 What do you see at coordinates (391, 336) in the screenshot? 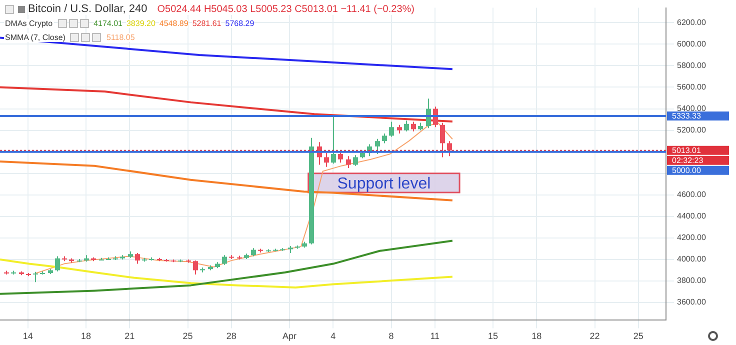
I see `x-tick-label: 8` at bounding box center [391, 336].